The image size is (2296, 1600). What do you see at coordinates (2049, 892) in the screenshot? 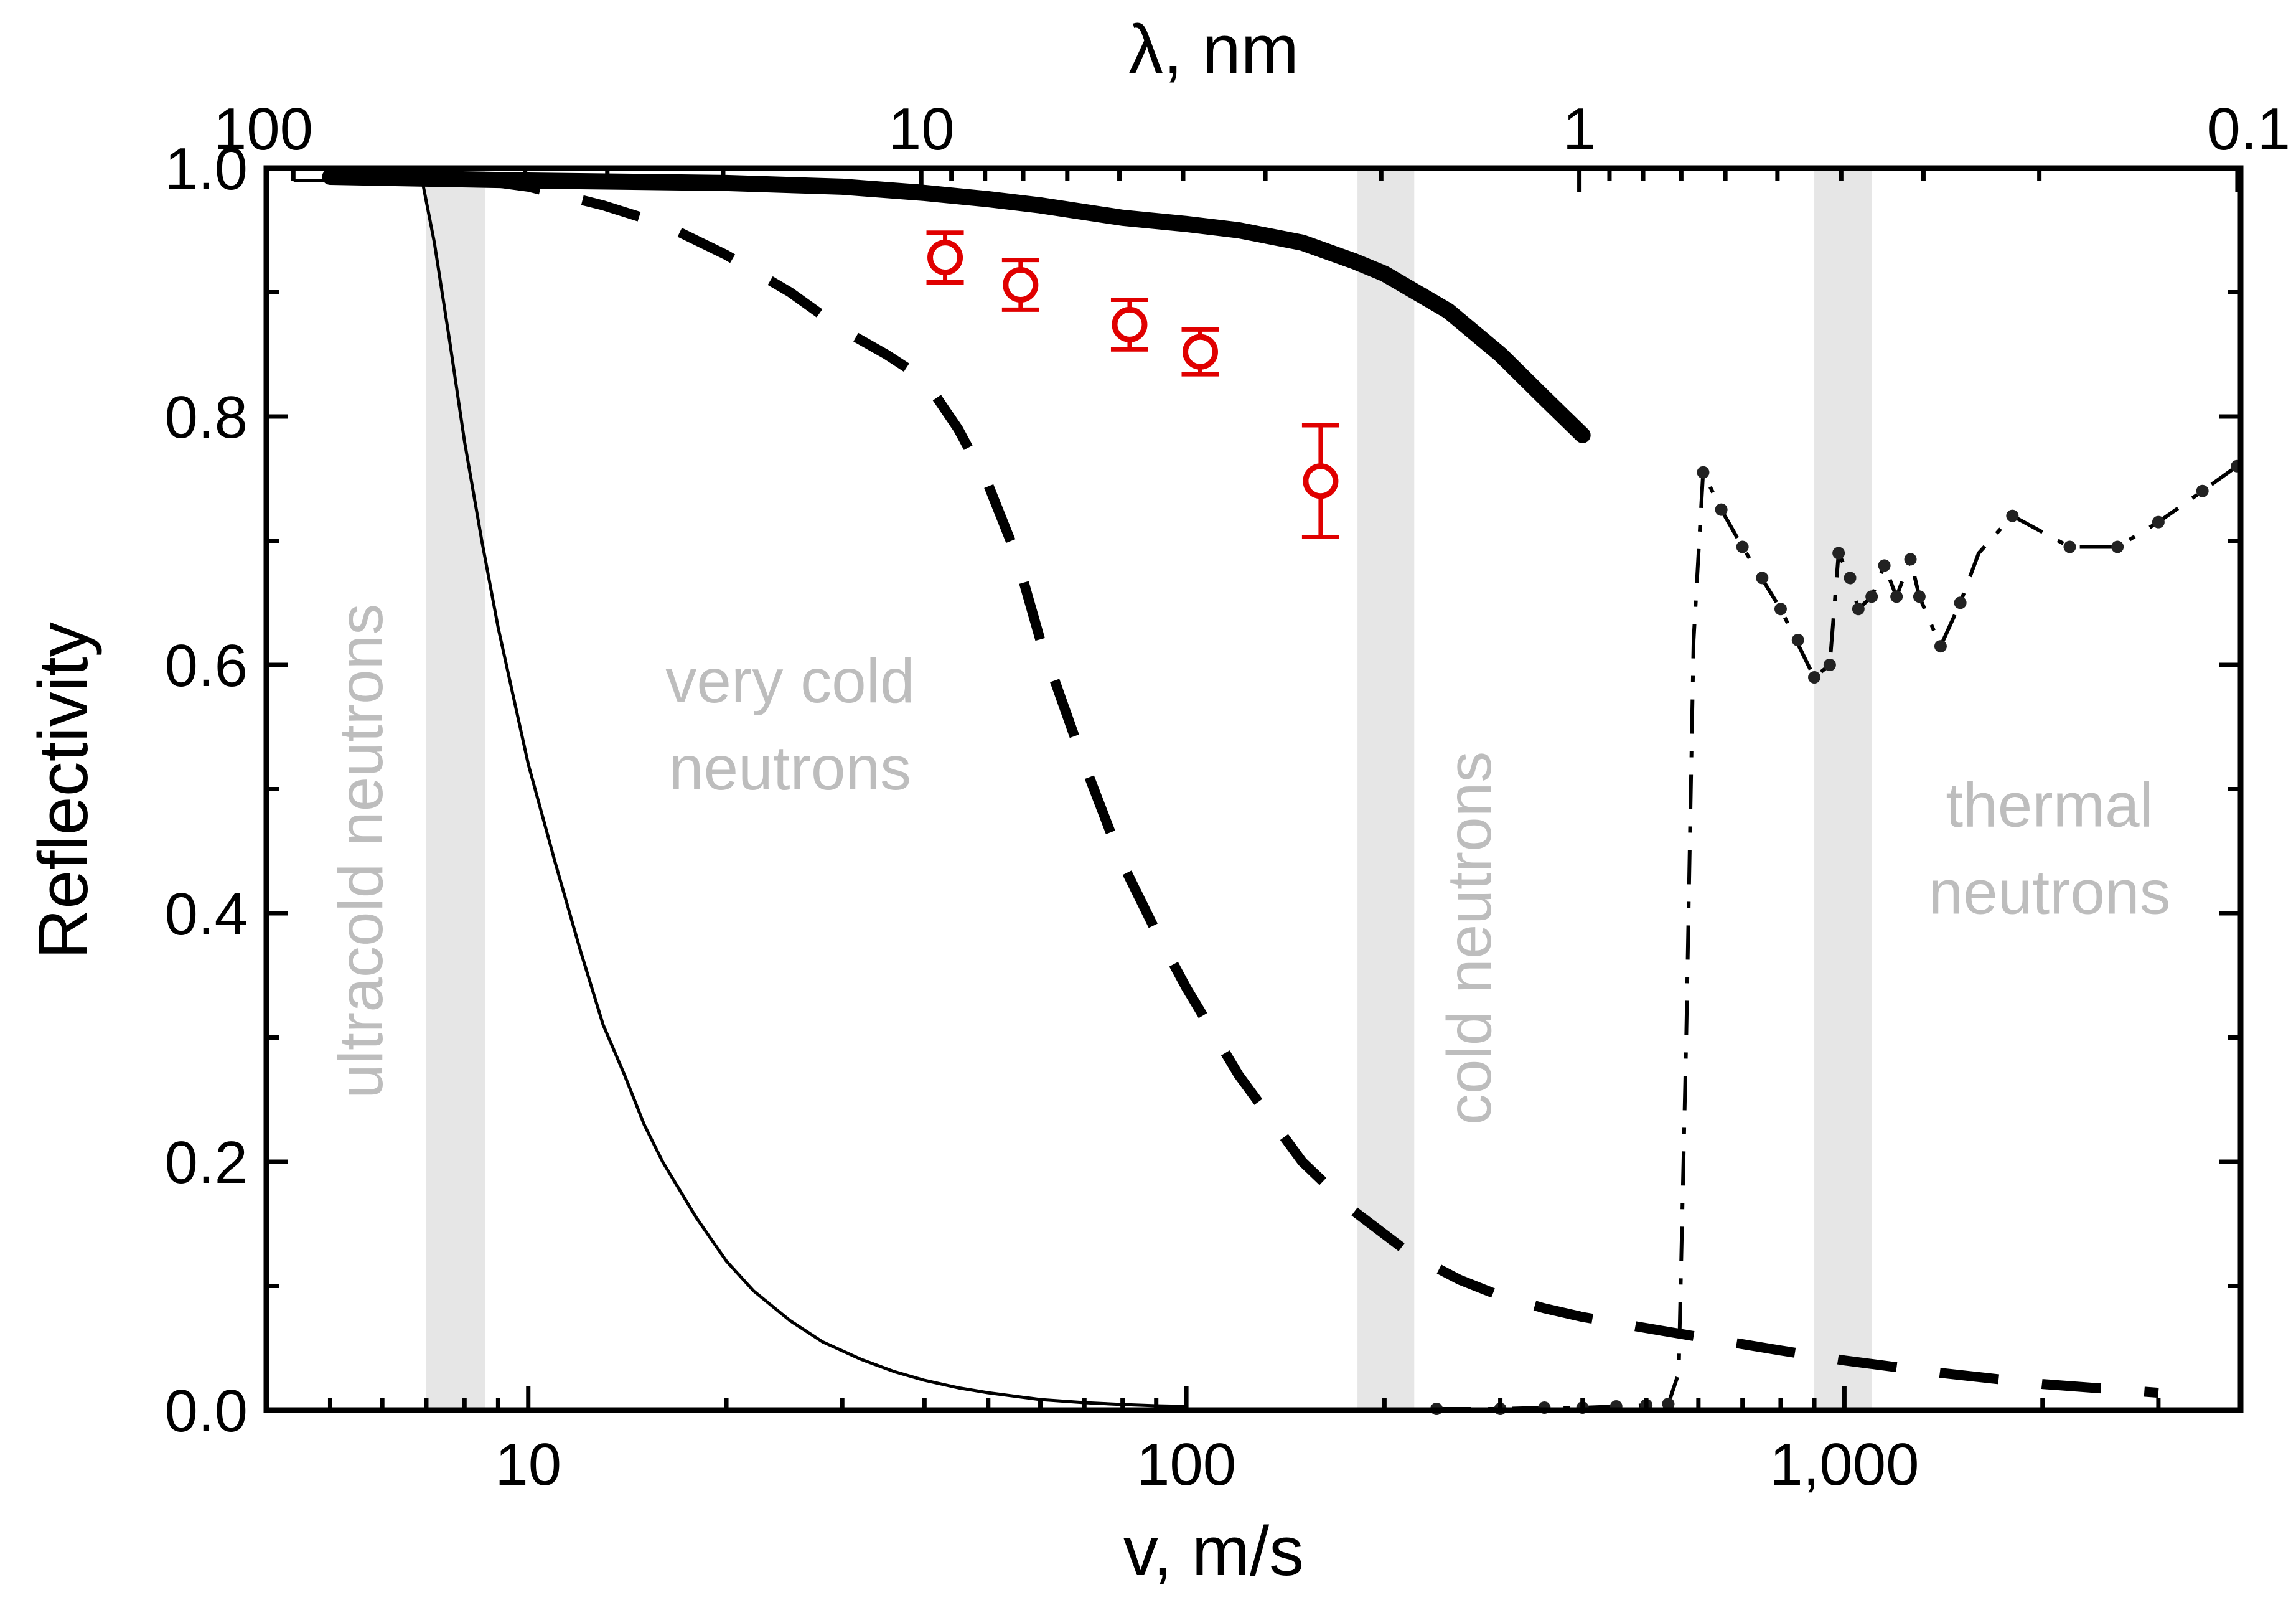
I see `region-label-thermal-line: neutrons` at bounding box center [2049, 892].